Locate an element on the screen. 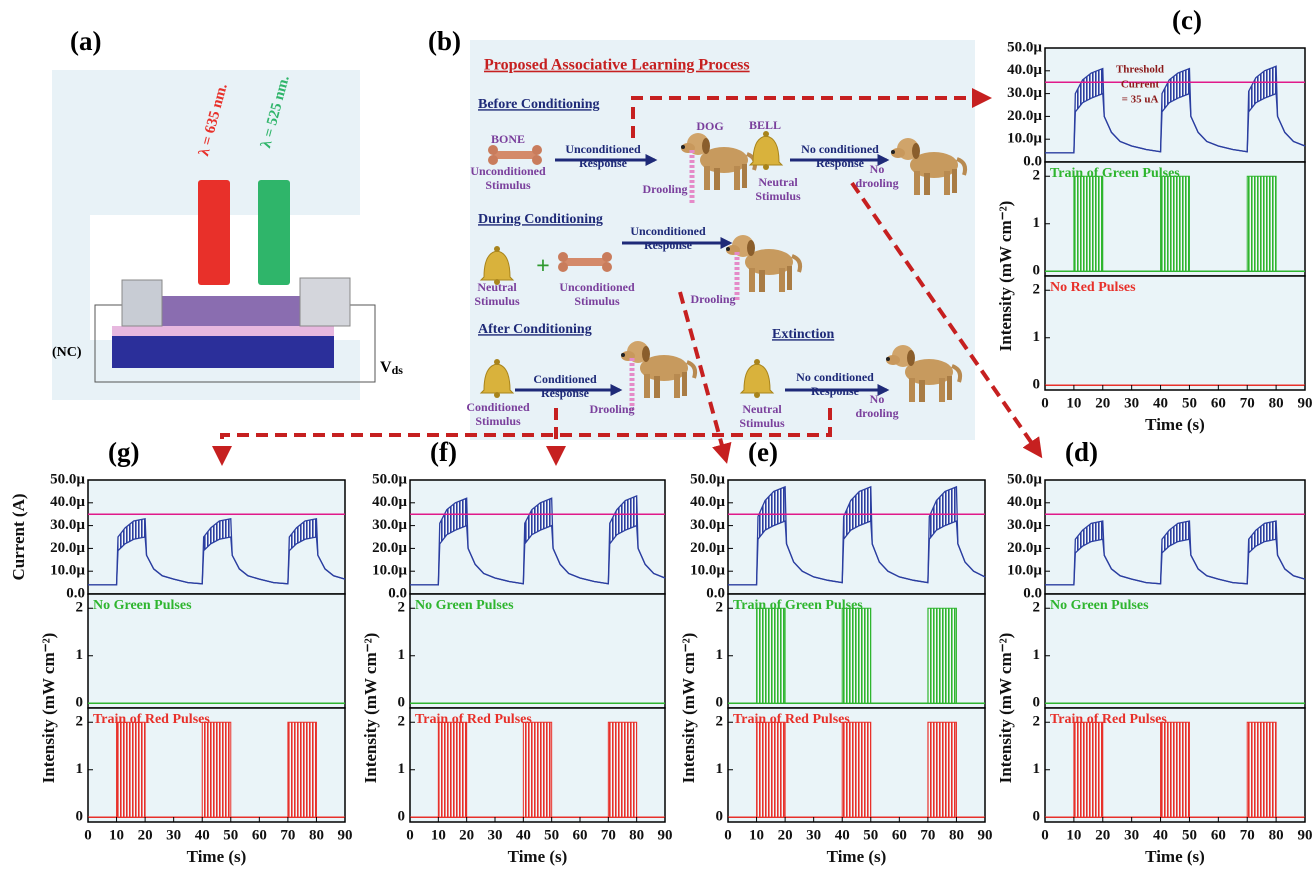  diagram-label: drooling is located at coordinates (876, 413).